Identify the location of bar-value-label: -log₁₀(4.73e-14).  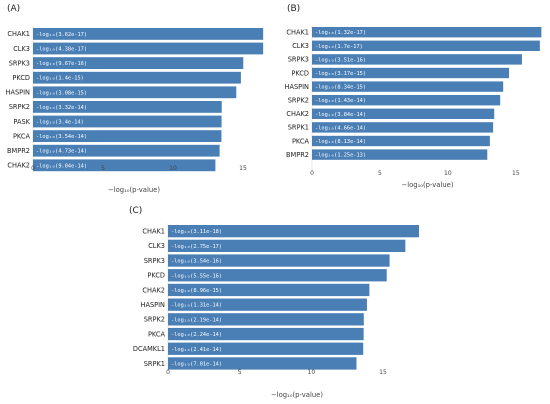
(61, 152).